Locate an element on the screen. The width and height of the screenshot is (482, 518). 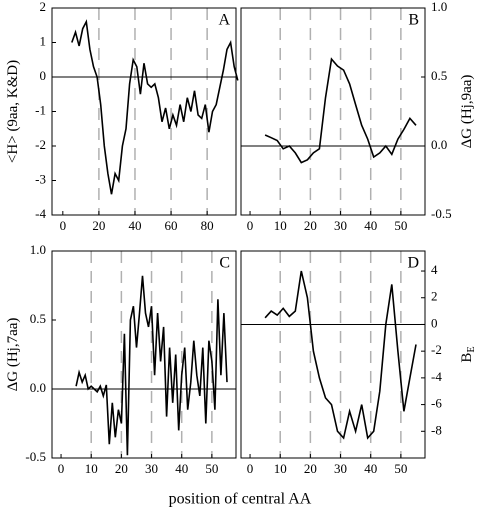
x-tick-label: 80 is located at coordinates (207, 225).